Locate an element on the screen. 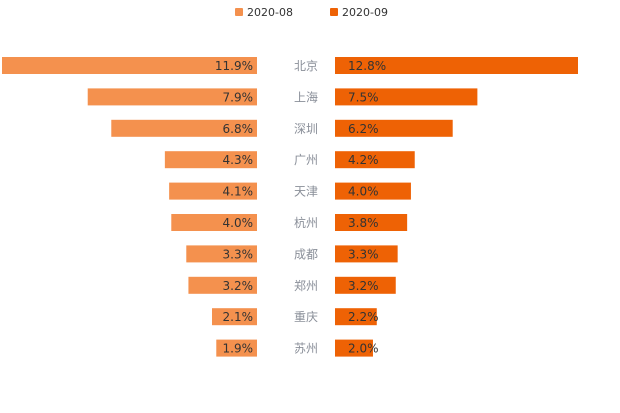  chart-legend: 2020-08 2020-09 is located at coordinates (311, 12).